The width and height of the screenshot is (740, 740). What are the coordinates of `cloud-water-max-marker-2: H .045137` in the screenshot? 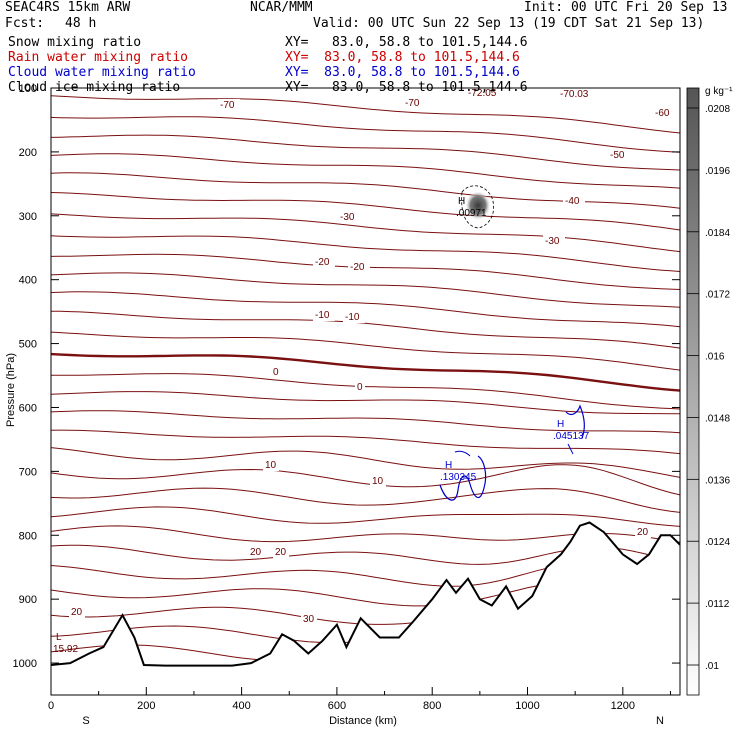 It's located at (571, 430).